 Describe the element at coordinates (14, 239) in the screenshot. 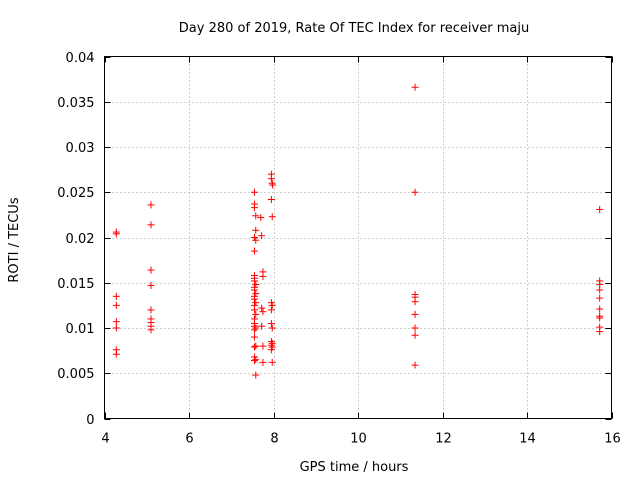

I see `y-axis-label: ROTI / TECUs` at that location.